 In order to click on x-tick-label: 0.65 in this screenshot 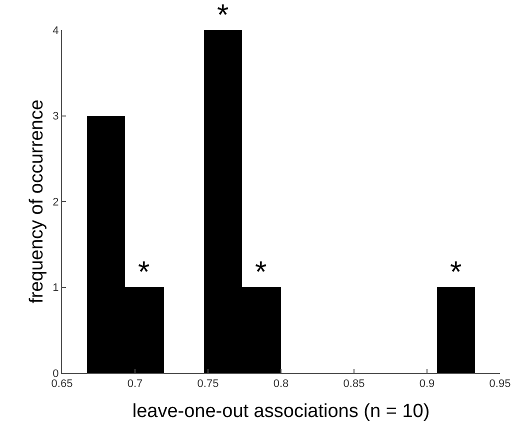, I will do `click(62, 384)`.